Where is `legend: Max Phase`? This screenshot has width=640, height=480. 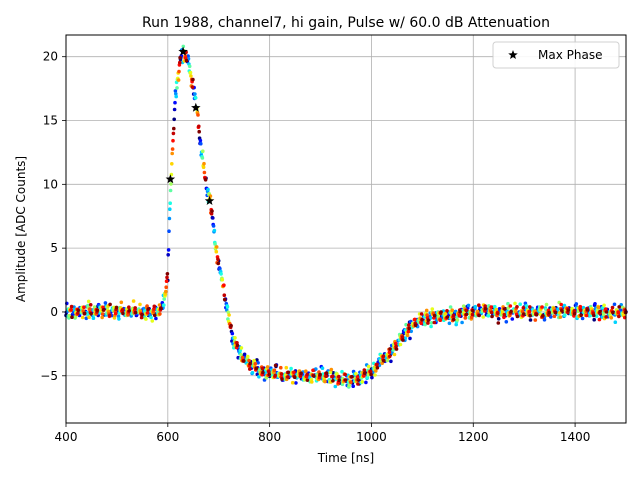 legend: Max Phase is located at coordinates (556, 55).